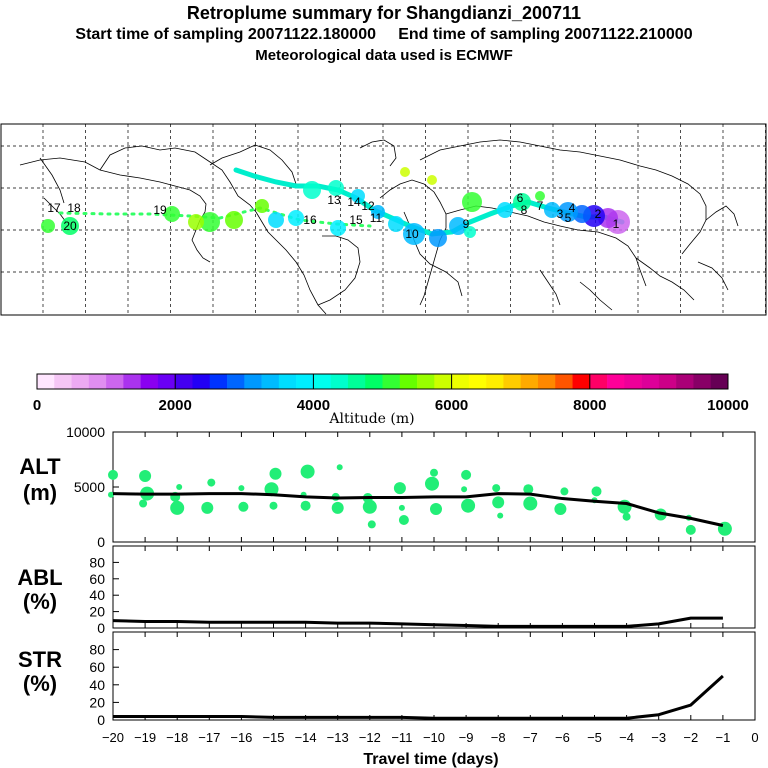 The height and width of the screenshot is (768, 768). What do you see at coordinates (728, 405) in the screenshot?
I see `colorbar-tick-label: 10000` at bounding box center [728, 405].